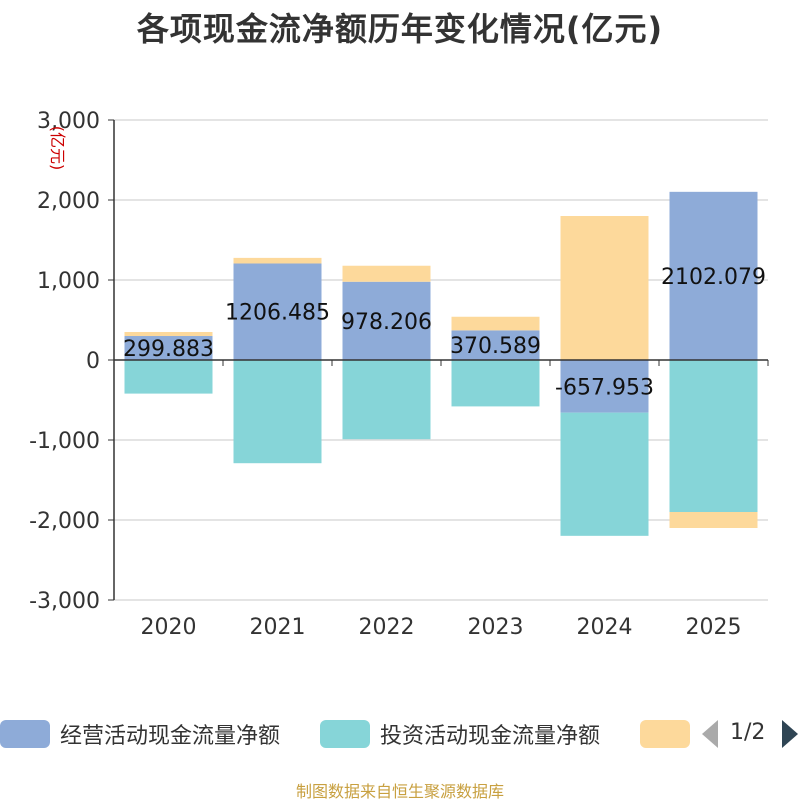 This screenshot has height=802, width=800. Describe the element at coordinates (64, 601) in the screenshot. I see `y-tick-label: -3,000` at that location.